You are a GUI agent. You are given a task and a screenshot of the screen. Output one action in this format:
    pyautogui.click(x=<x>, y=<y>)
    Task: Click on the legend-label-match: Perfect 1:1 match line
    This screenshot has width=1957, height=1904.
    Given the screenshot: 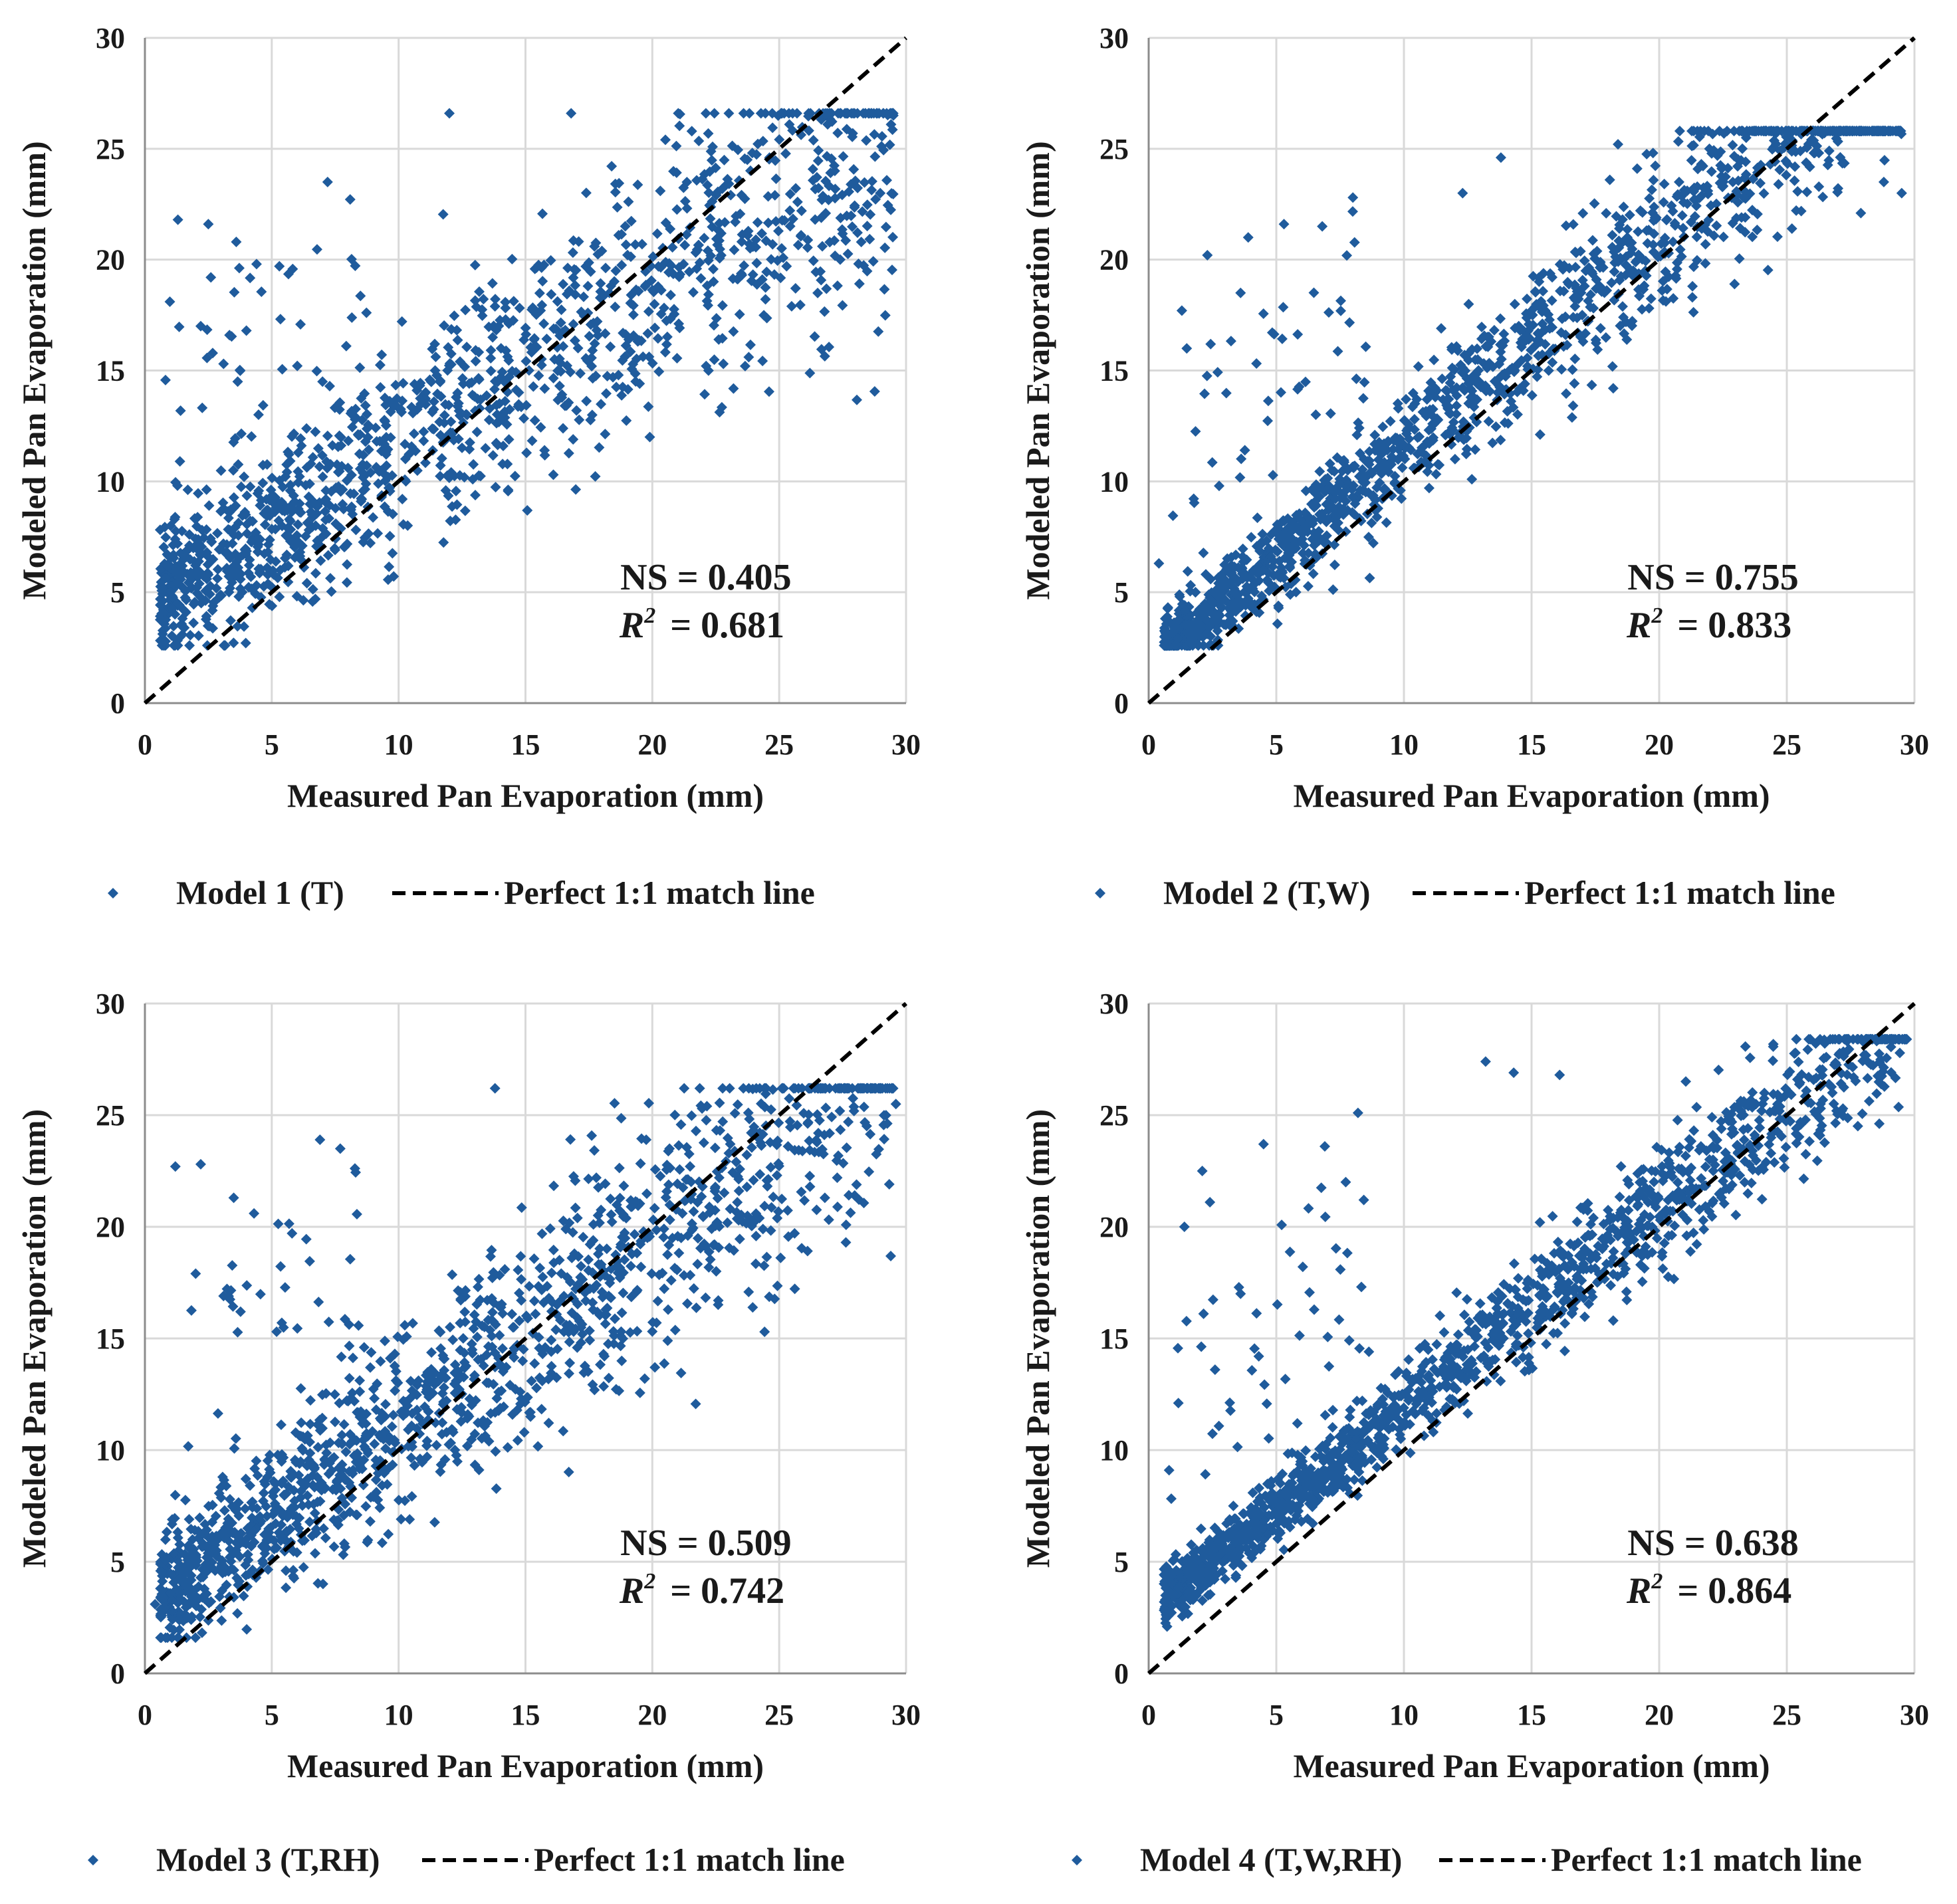 What is the action you would take?
    pyautogui.click(x=659, y=892)
    